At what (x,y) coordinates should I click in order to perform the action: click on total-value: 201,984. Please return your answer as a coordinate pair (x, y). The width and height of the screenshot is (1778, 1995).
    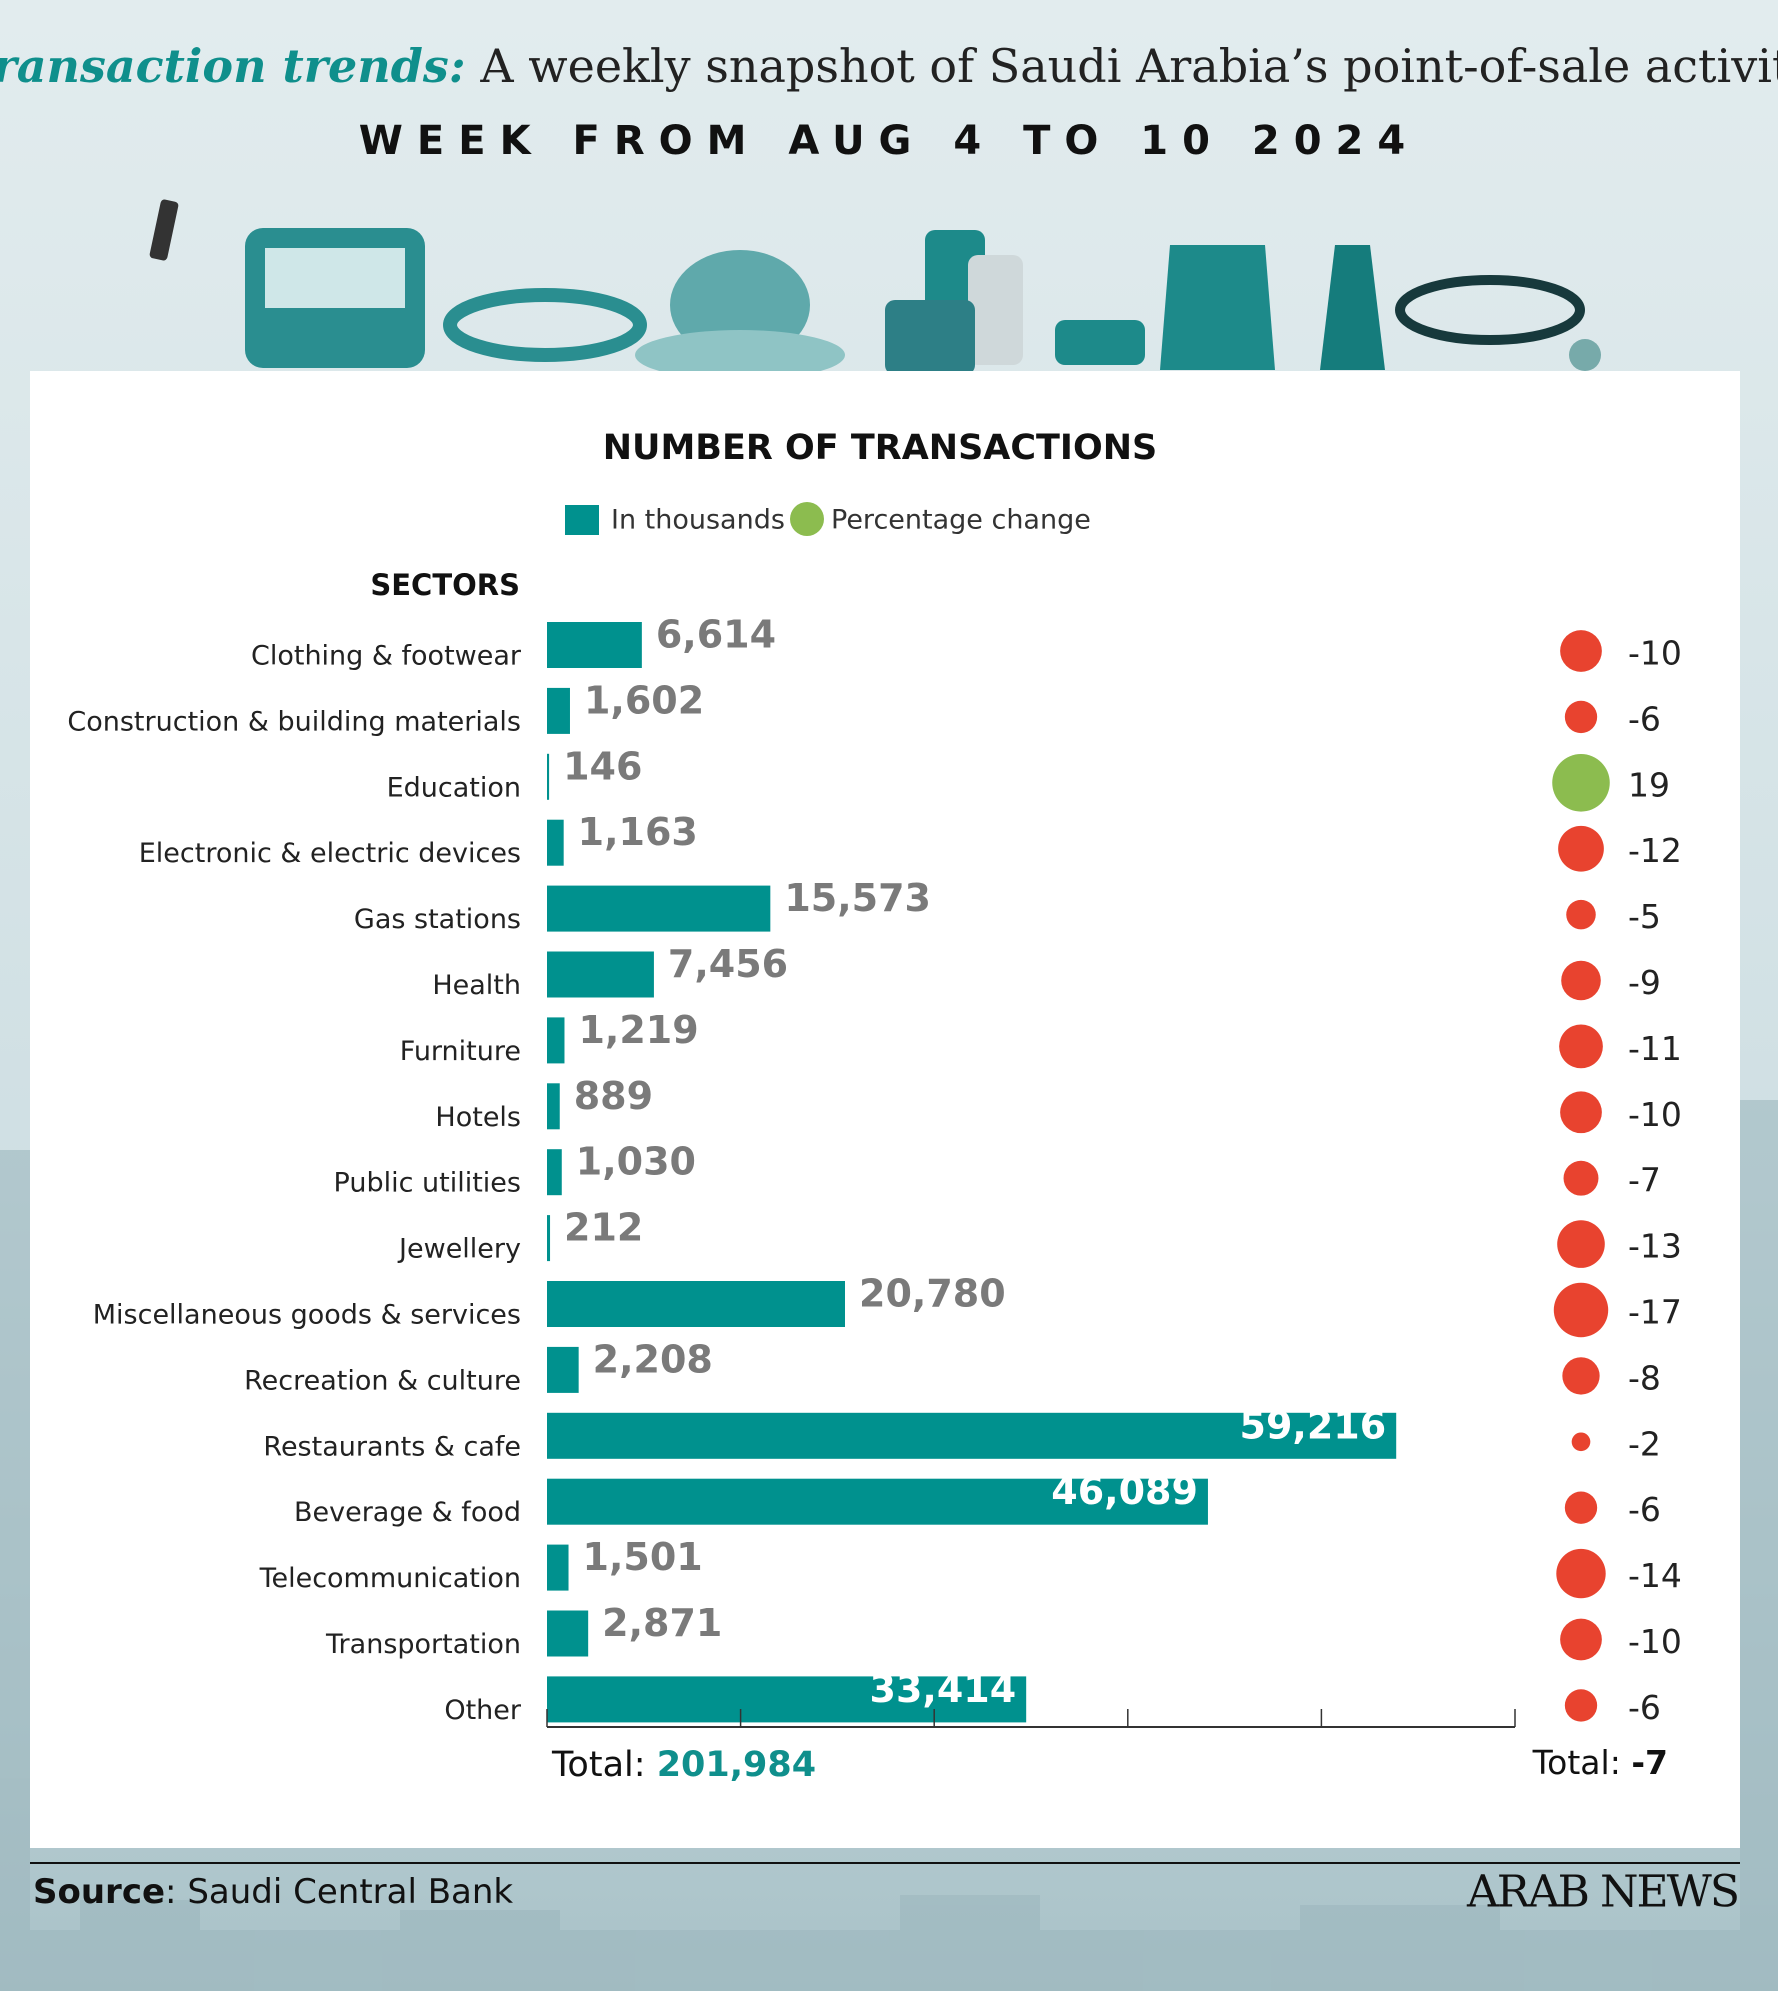
    Looking at the image, I should click on (736, 1765).